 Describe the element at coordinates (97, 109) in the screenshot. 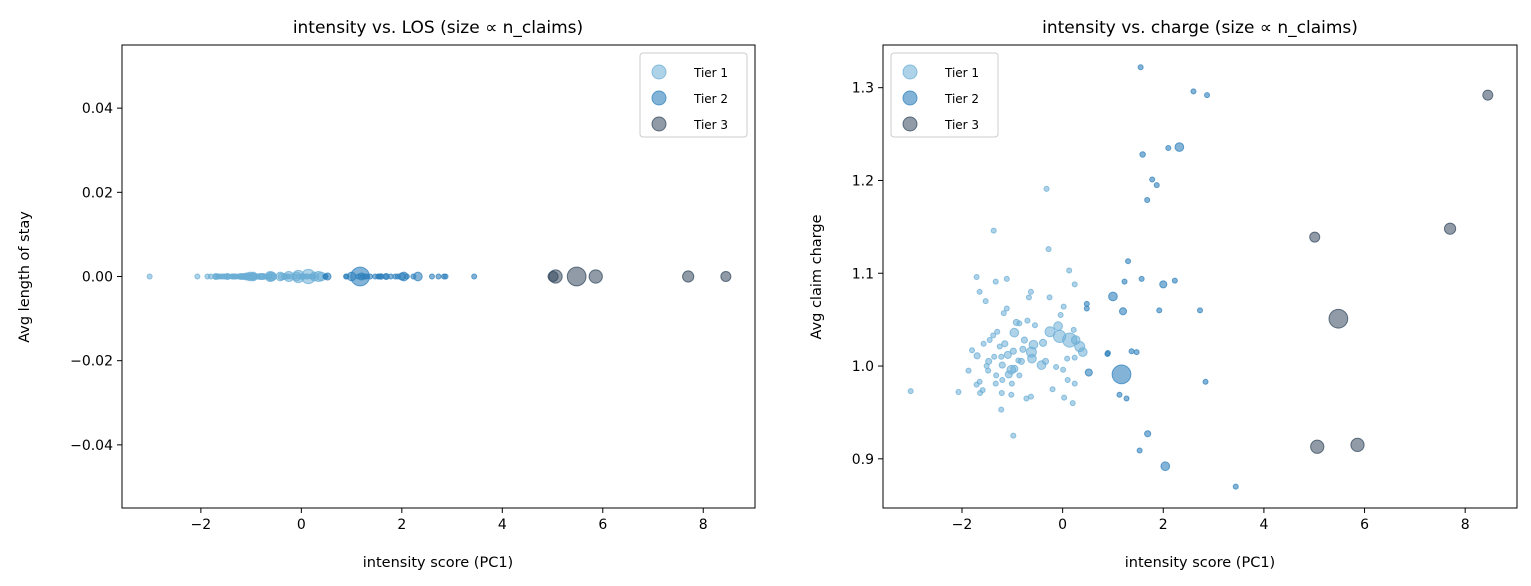

I see `y-tick-label: 0.04` at that location.